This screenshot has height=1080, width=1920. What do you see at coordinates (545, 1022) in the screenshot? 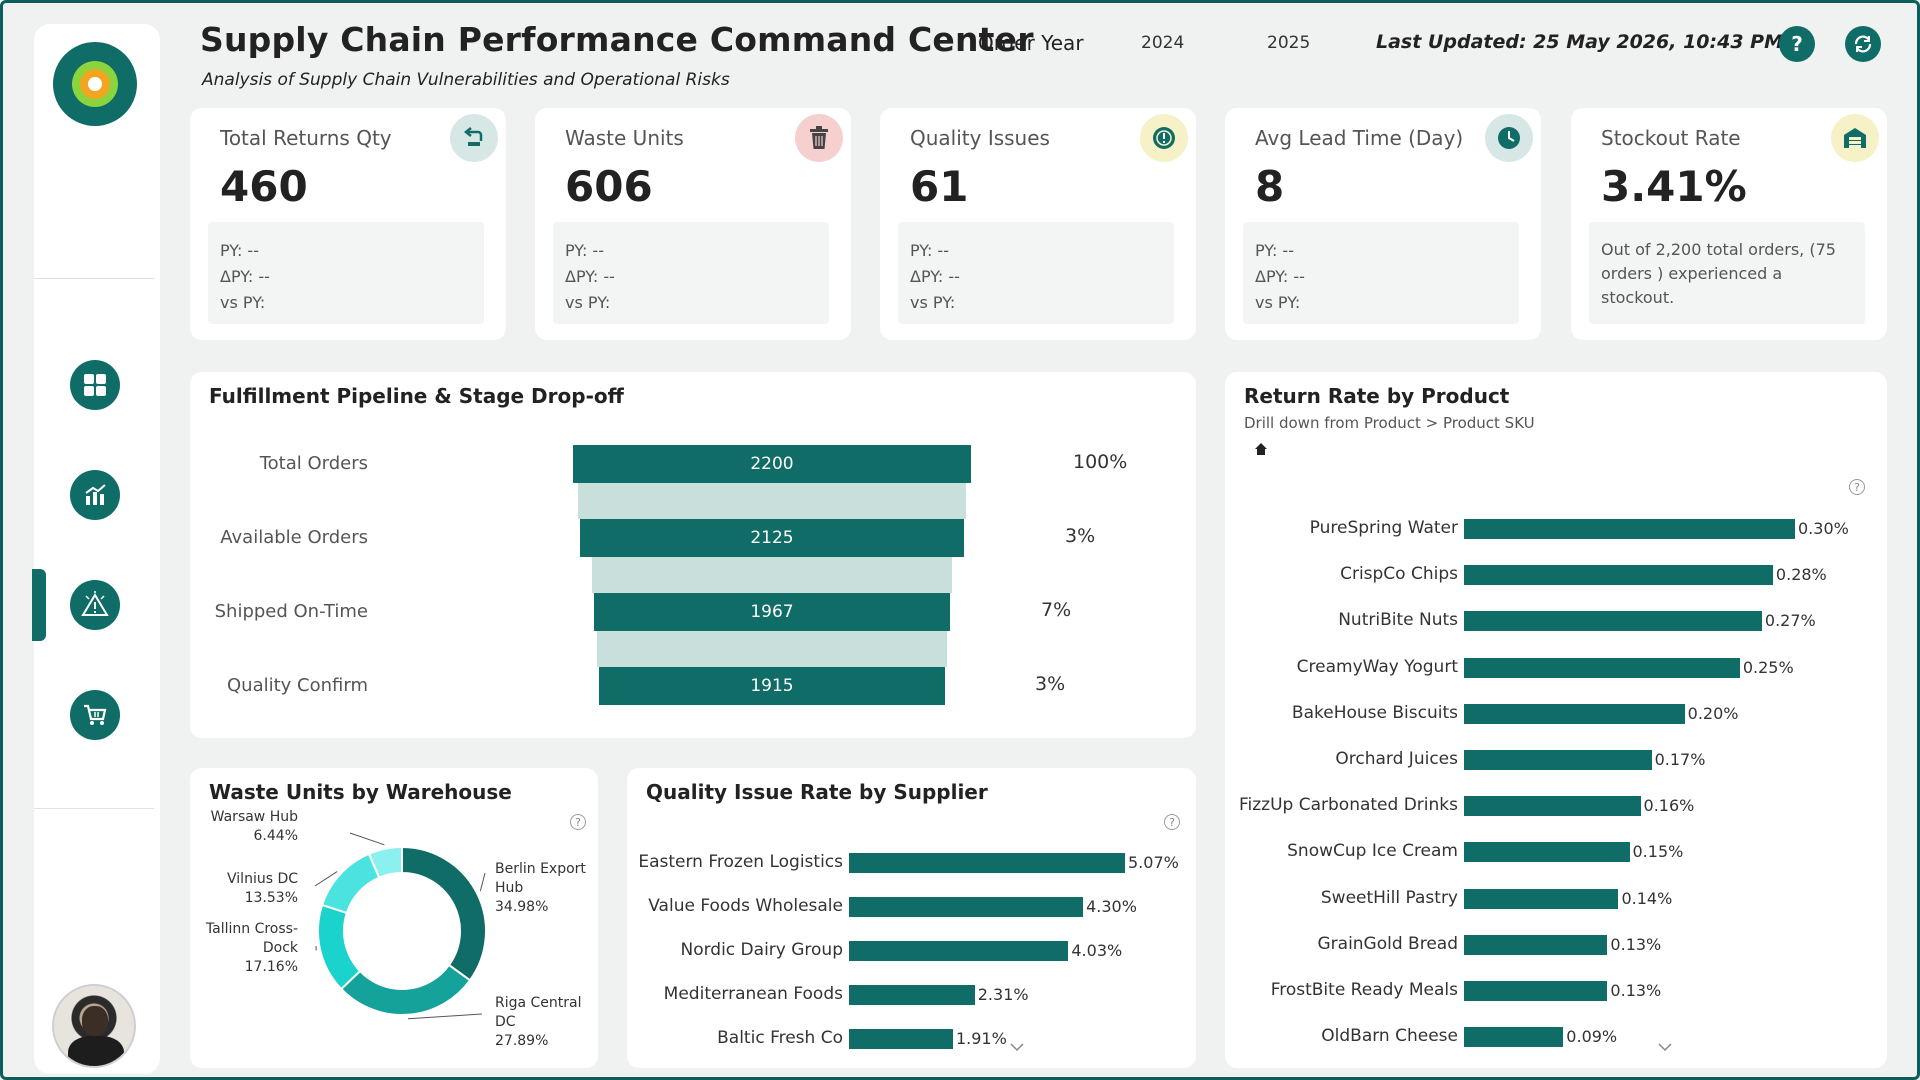
I see `donut-label: Riga Central DC 27.89%` at bounding box center [545, 1022].